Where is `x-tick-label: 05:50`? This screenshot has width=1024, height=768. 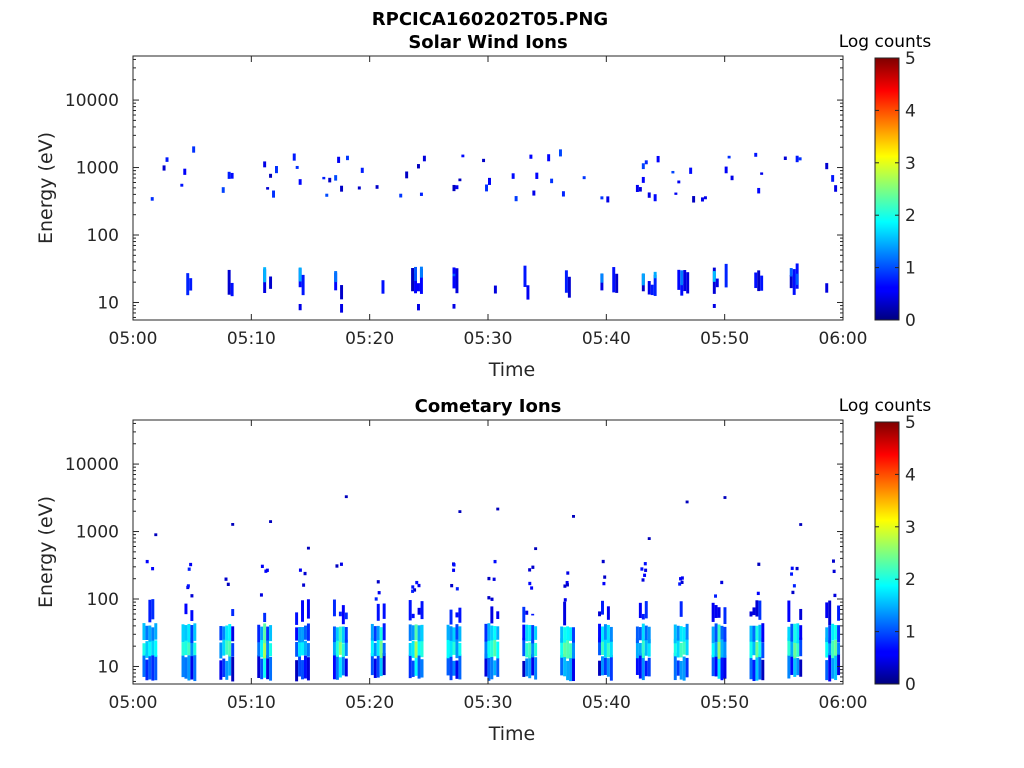
x-tick-label: 05:50 is located at coordinates (724, 339).